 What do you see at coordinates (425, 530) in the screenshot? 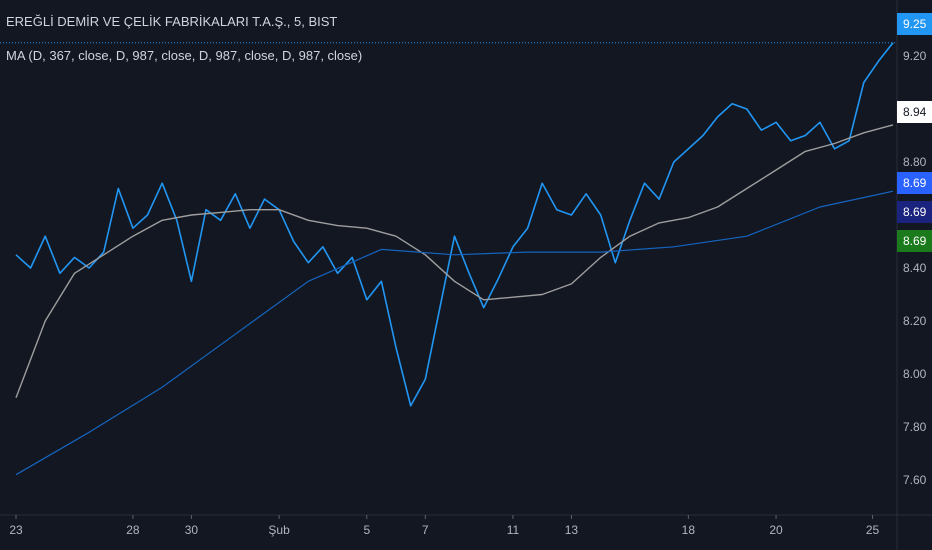
I see `x-tick-label: 7` at bounding box center [425, 530].